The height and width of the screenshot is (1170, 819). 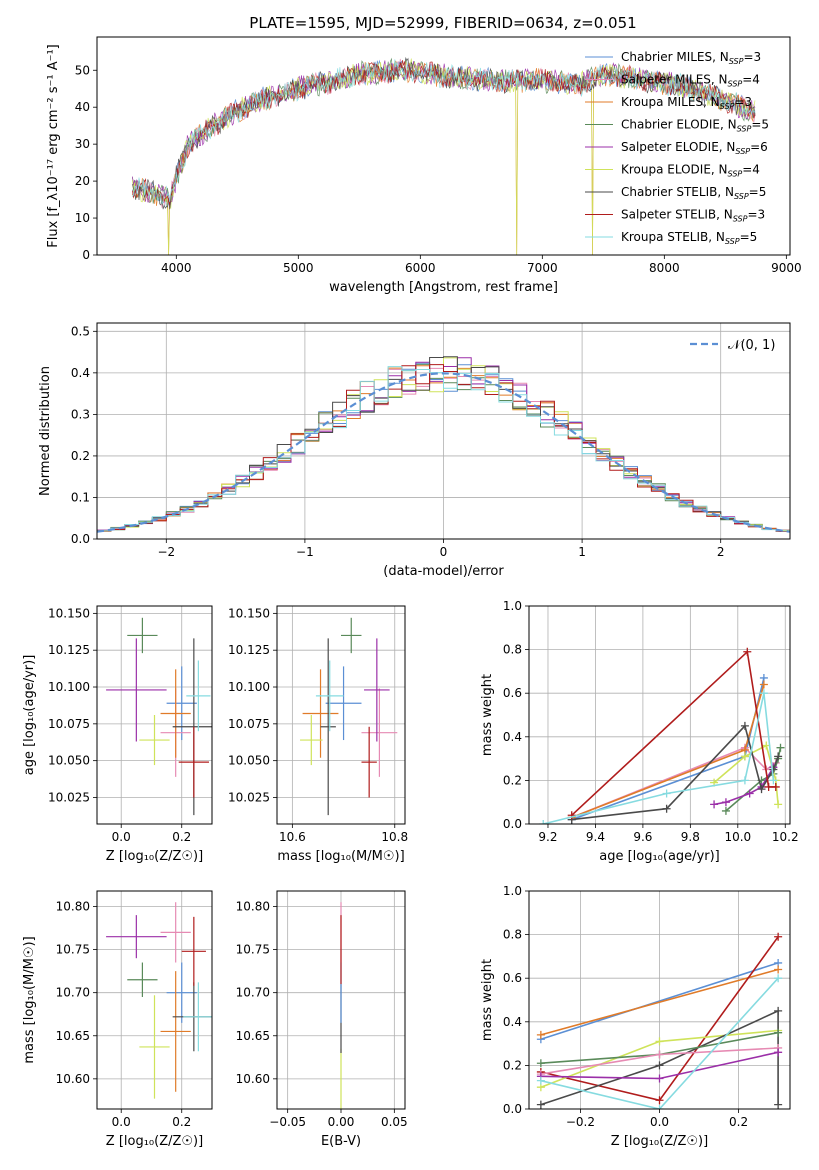 What do you see at coordinates (743, 102) in the screenshot?
I see `legend-label-suffix: =3` at bounding box center [743, 102].